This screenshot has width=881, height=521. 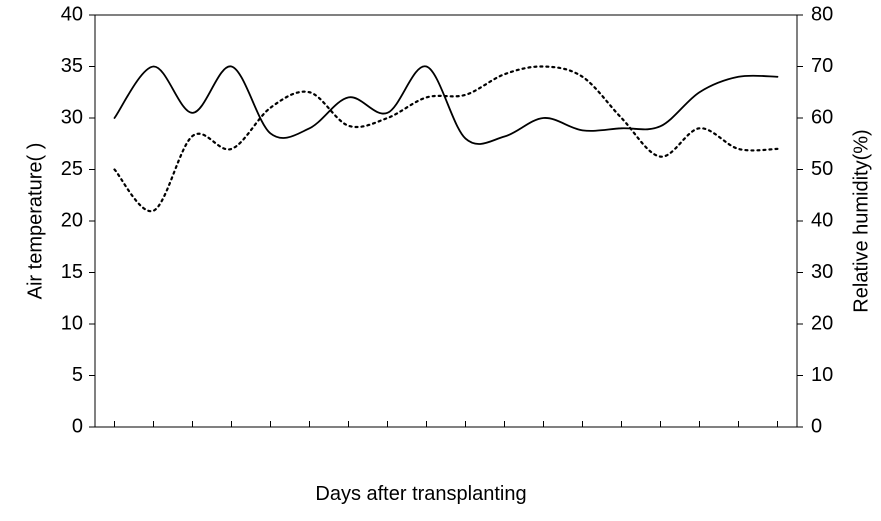 What do you see at coordinates (822, 117) in the screenshot?
I see `y-right-tick-label: 60` at bounding box center [822, 117].